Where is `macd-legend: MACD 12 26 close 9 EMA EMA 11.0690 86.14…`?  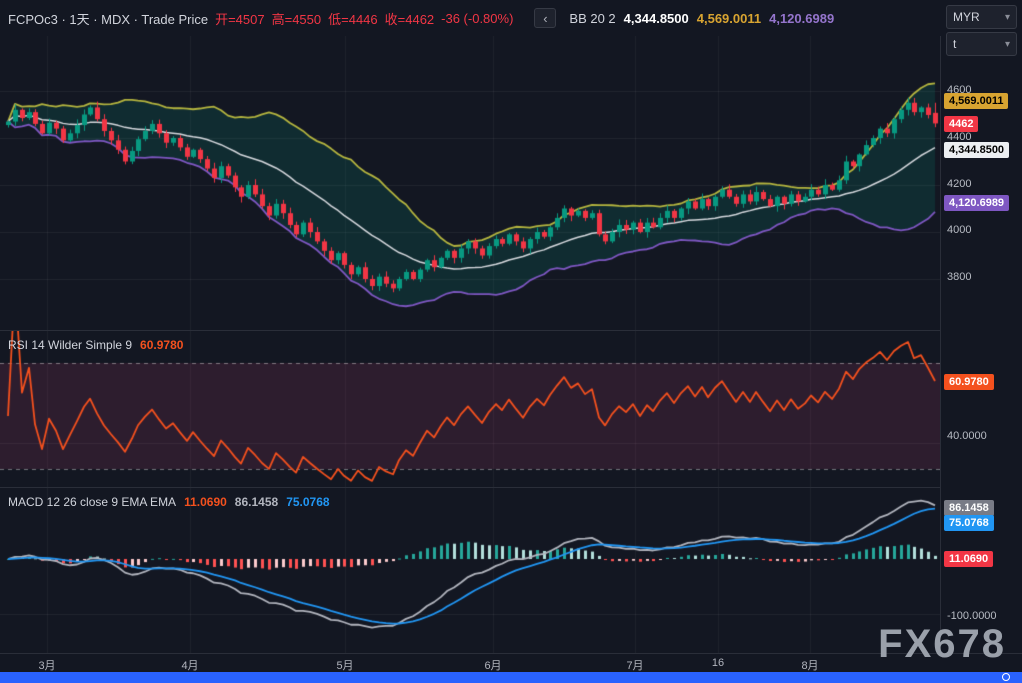 macd-legend: MACD 12 26 close 9 EMA EMA 11.0690 86.14… is located at coordinates (169, 502).